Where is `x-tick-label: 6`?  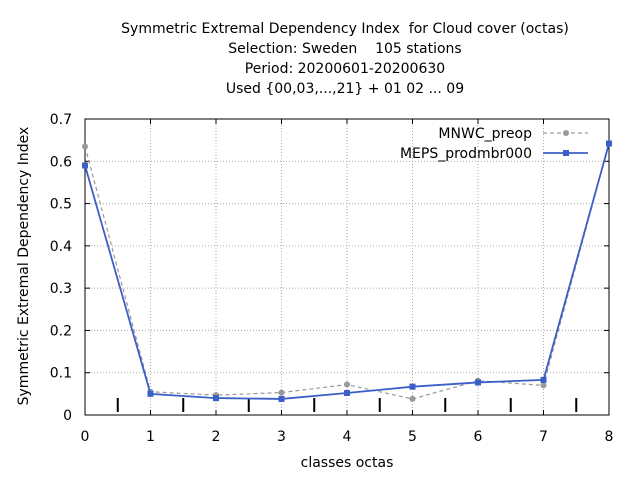 x-tick-label: 6 is located at coordinates (478, 437).